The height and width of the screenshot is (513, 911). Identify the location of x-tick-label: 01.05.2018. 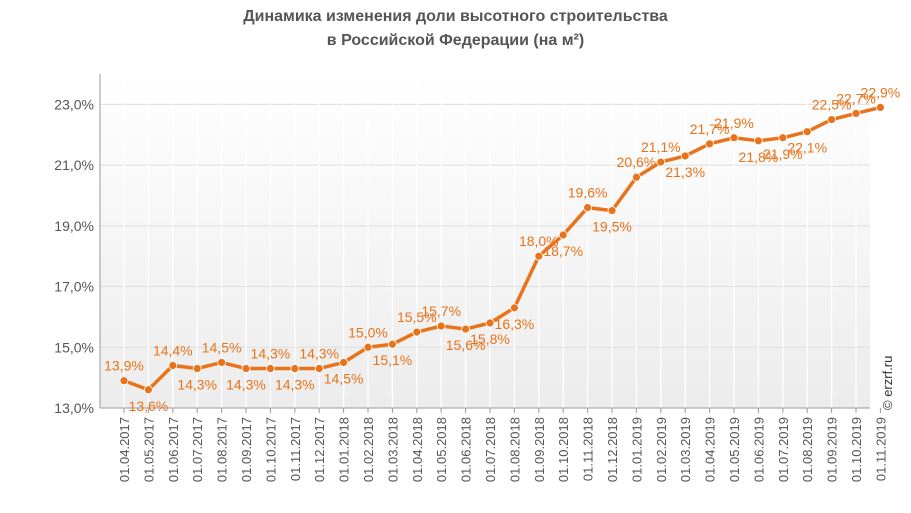
(441, 449).